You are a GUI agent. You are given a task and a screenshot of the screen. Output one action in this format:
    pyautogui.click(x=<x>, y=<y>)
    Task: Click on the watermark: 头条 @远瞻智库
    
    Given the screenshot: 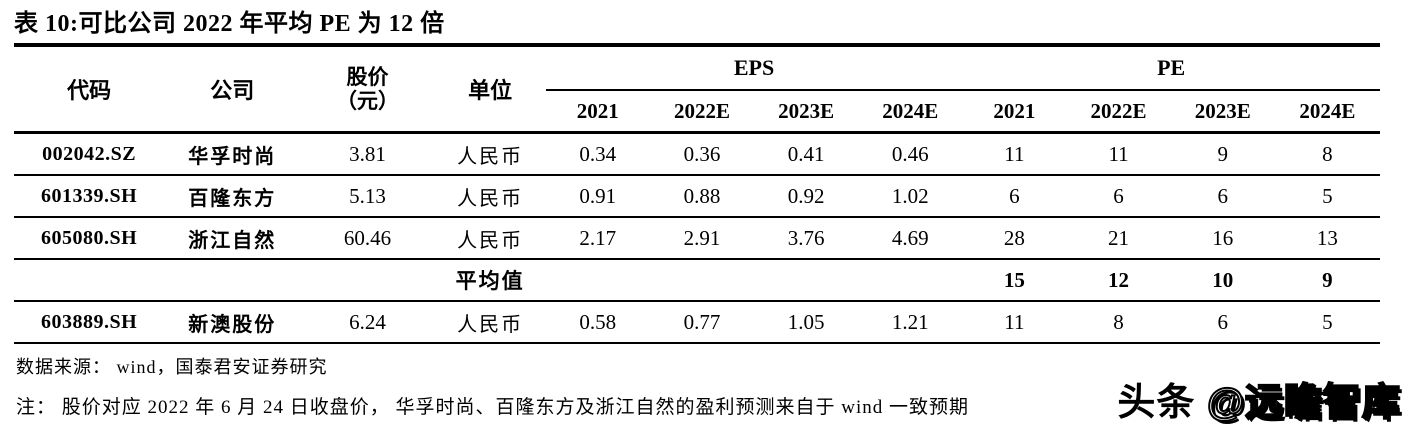 What is the action you would take?
    pyautogui.click(x=1257, y=398)
    